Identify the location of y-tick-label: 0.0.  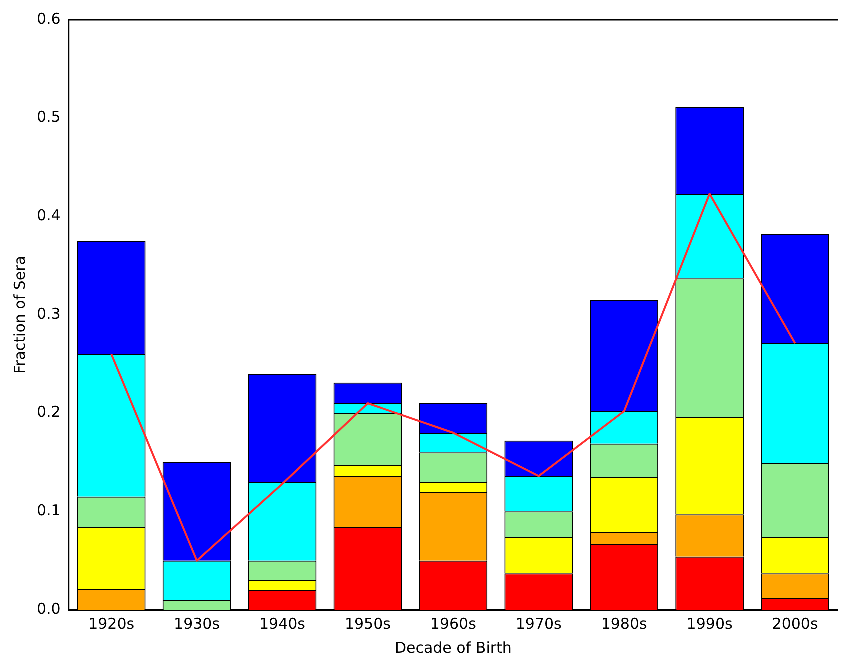
(48, 609).